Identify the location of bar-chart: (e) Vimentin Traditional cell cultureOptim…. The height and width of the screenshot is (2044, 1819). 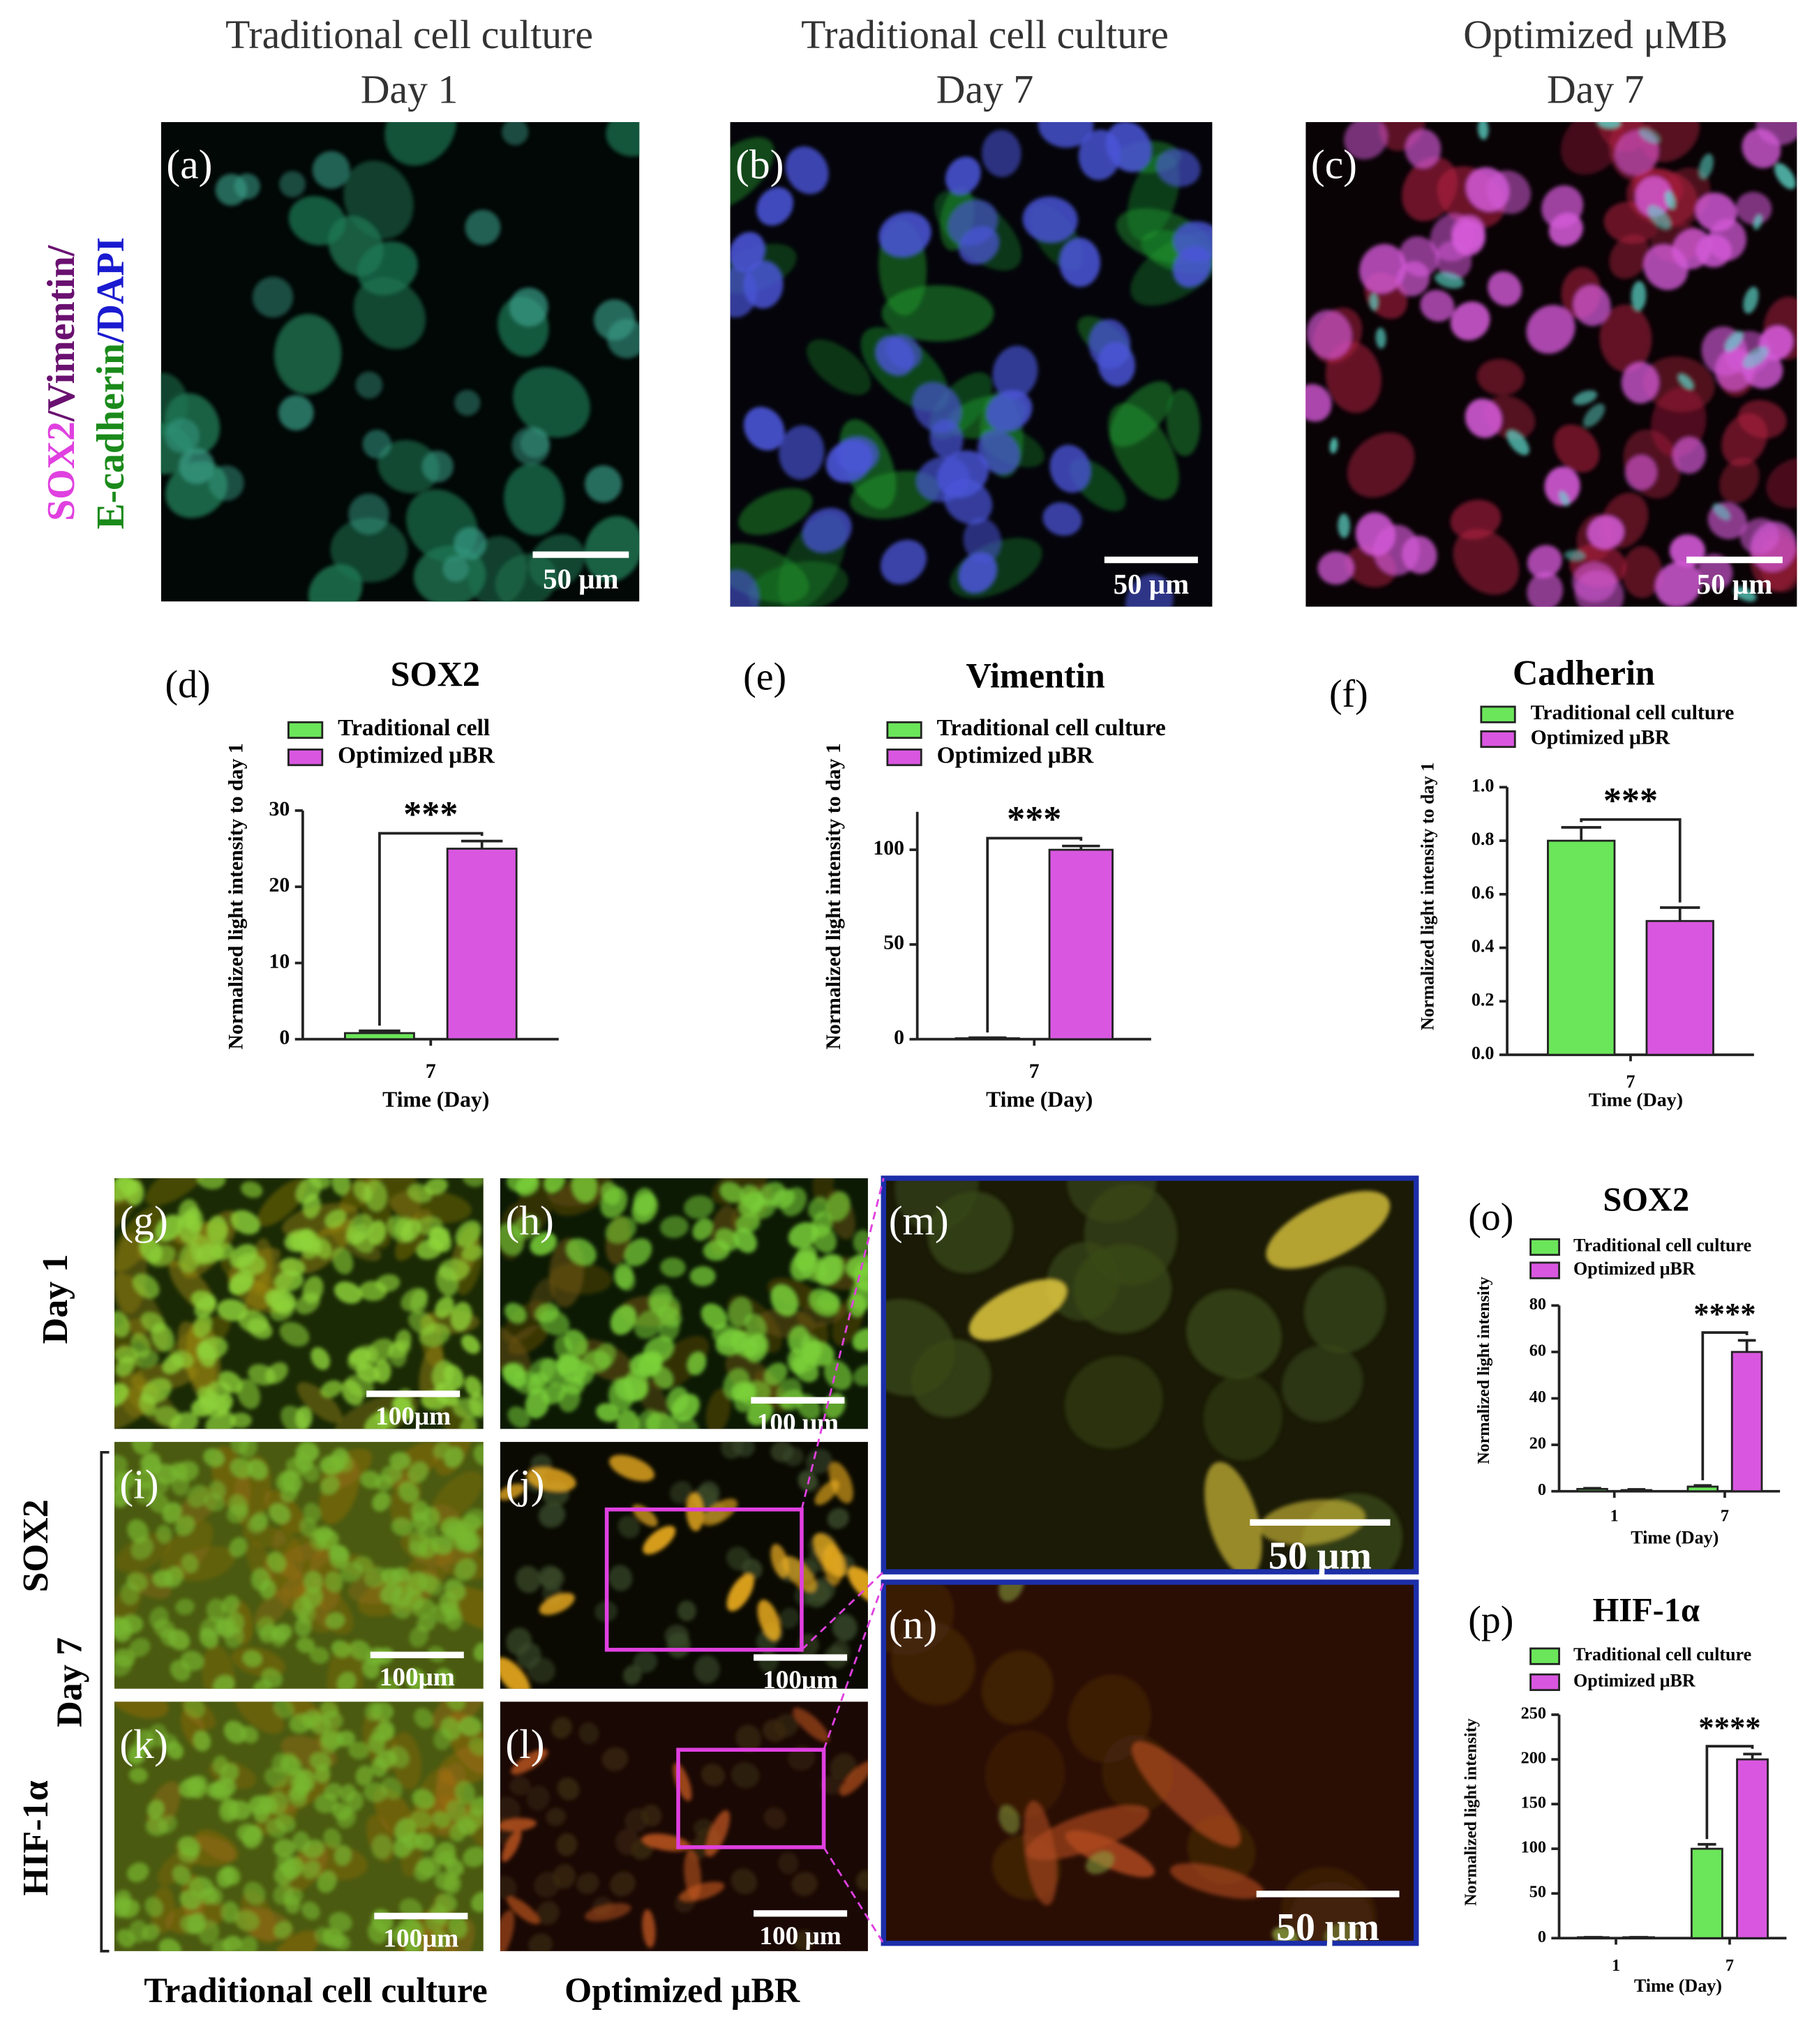
(955, 884).